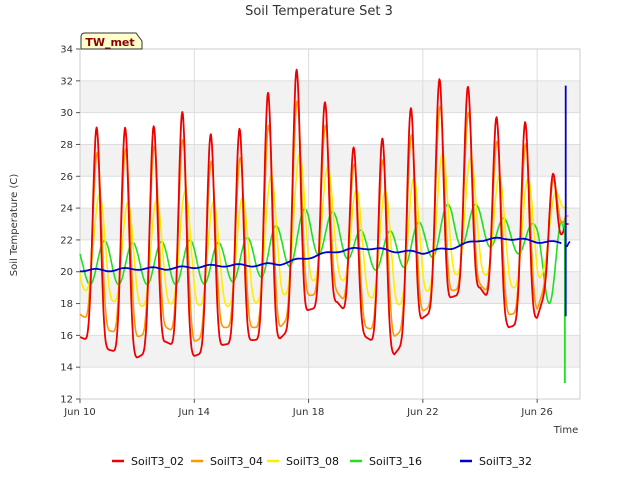  I want to click on legend-item: SoilT3_16, so click(386, 461).